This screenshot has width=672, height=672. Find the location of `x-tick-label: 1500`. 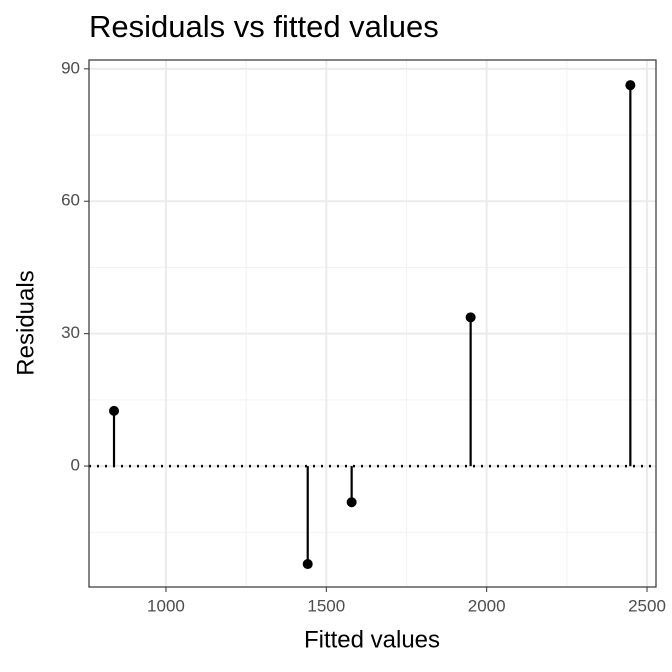

x-tick-label: 1500 is located at coordinates (326, 605).